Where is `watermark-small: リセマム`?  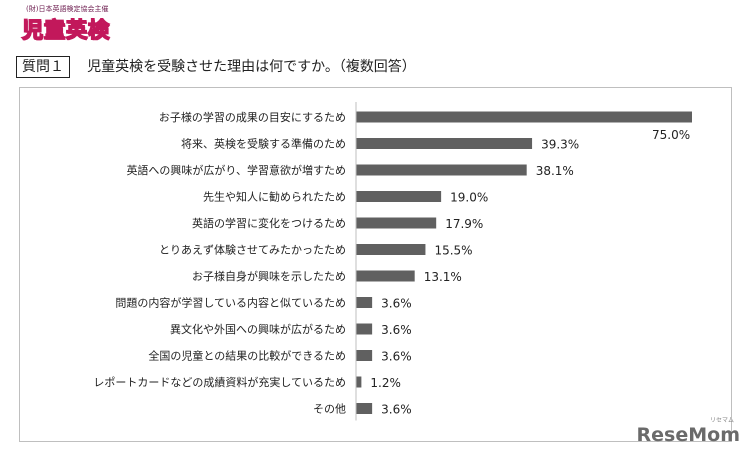
watermark-small: リセマム is located at coordinates (721, 420).